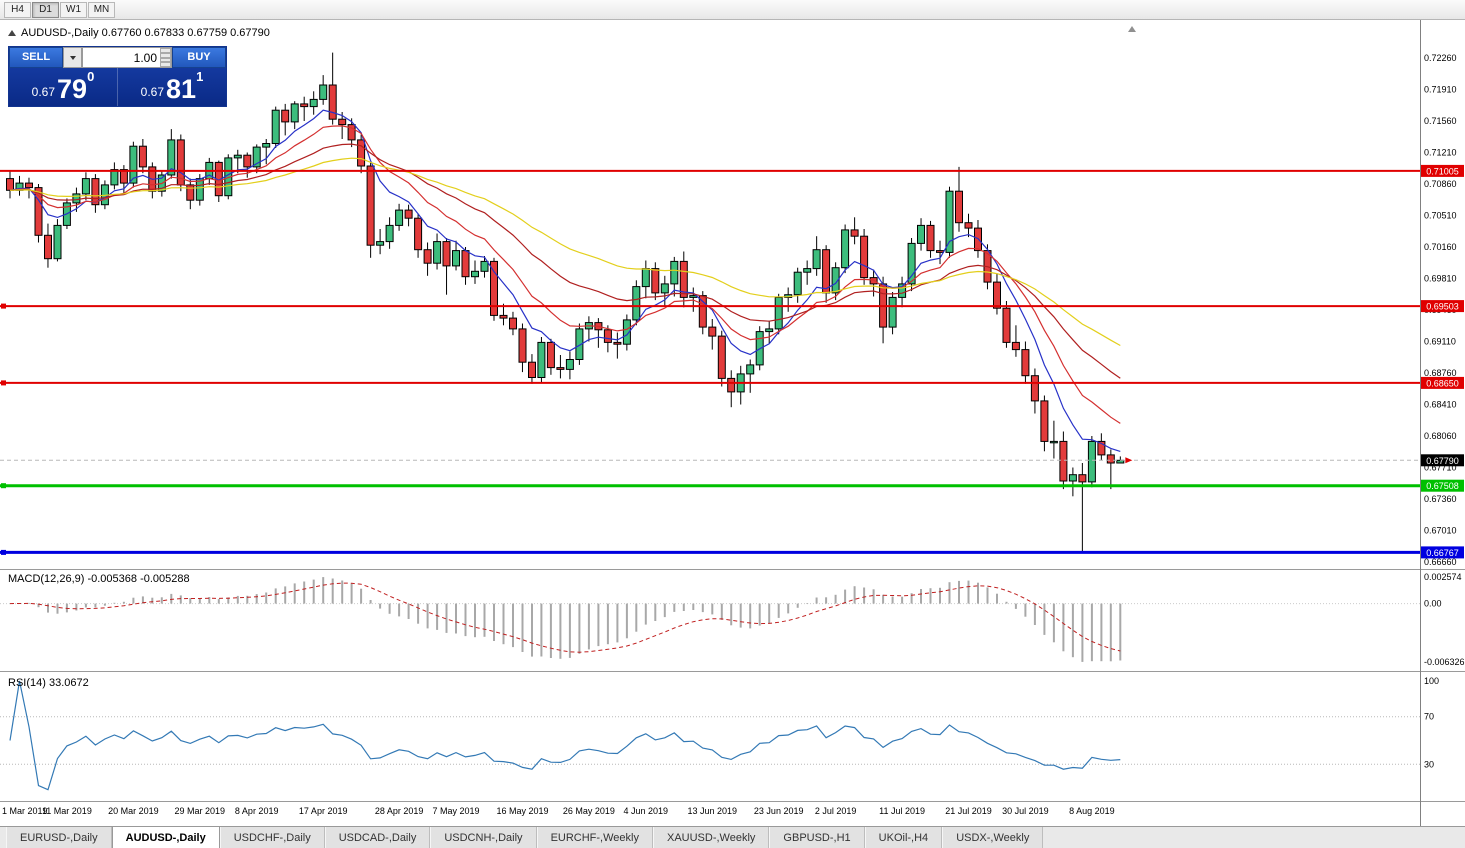  I want to click on tab-gbpusd-h1: GBPUSD-,H1, so click(817, 837).